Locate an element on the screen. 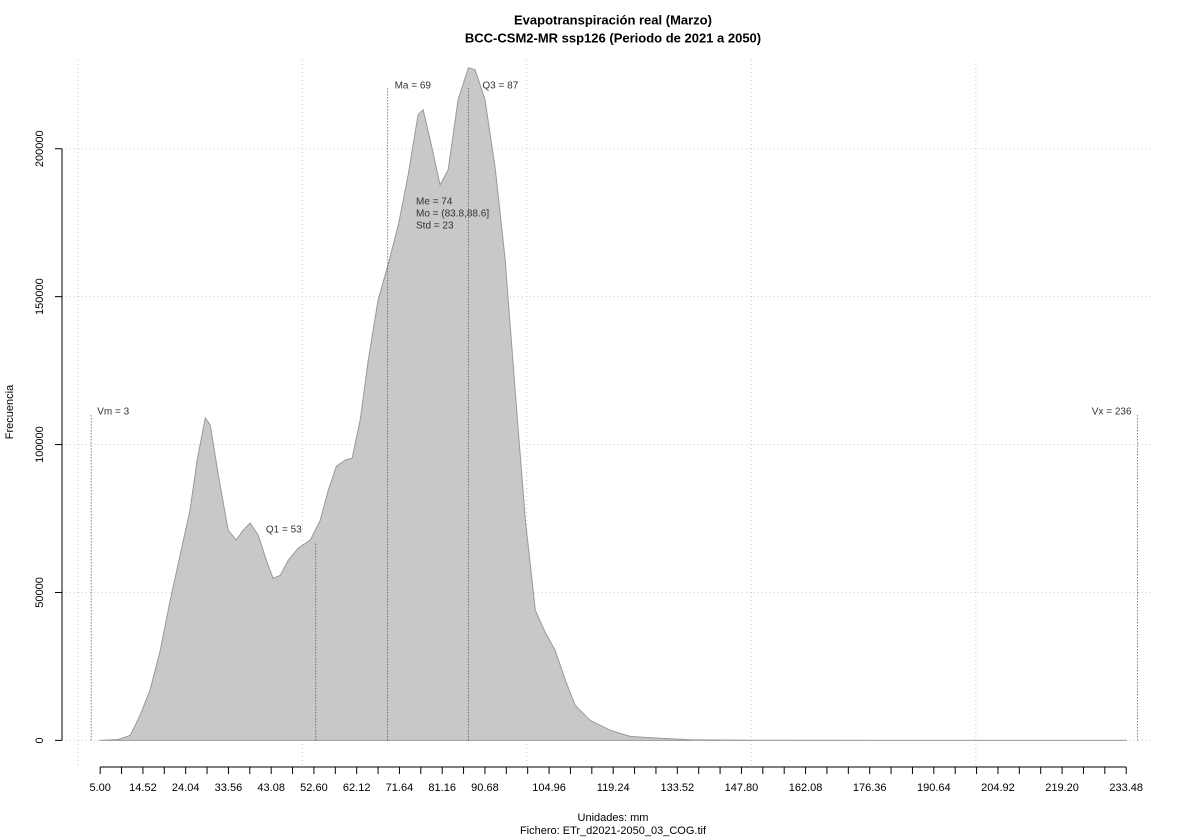 The height and width of the screenshot is (840, 1200). x-tick-label: 33.56 is located at coordinates (229, 788).